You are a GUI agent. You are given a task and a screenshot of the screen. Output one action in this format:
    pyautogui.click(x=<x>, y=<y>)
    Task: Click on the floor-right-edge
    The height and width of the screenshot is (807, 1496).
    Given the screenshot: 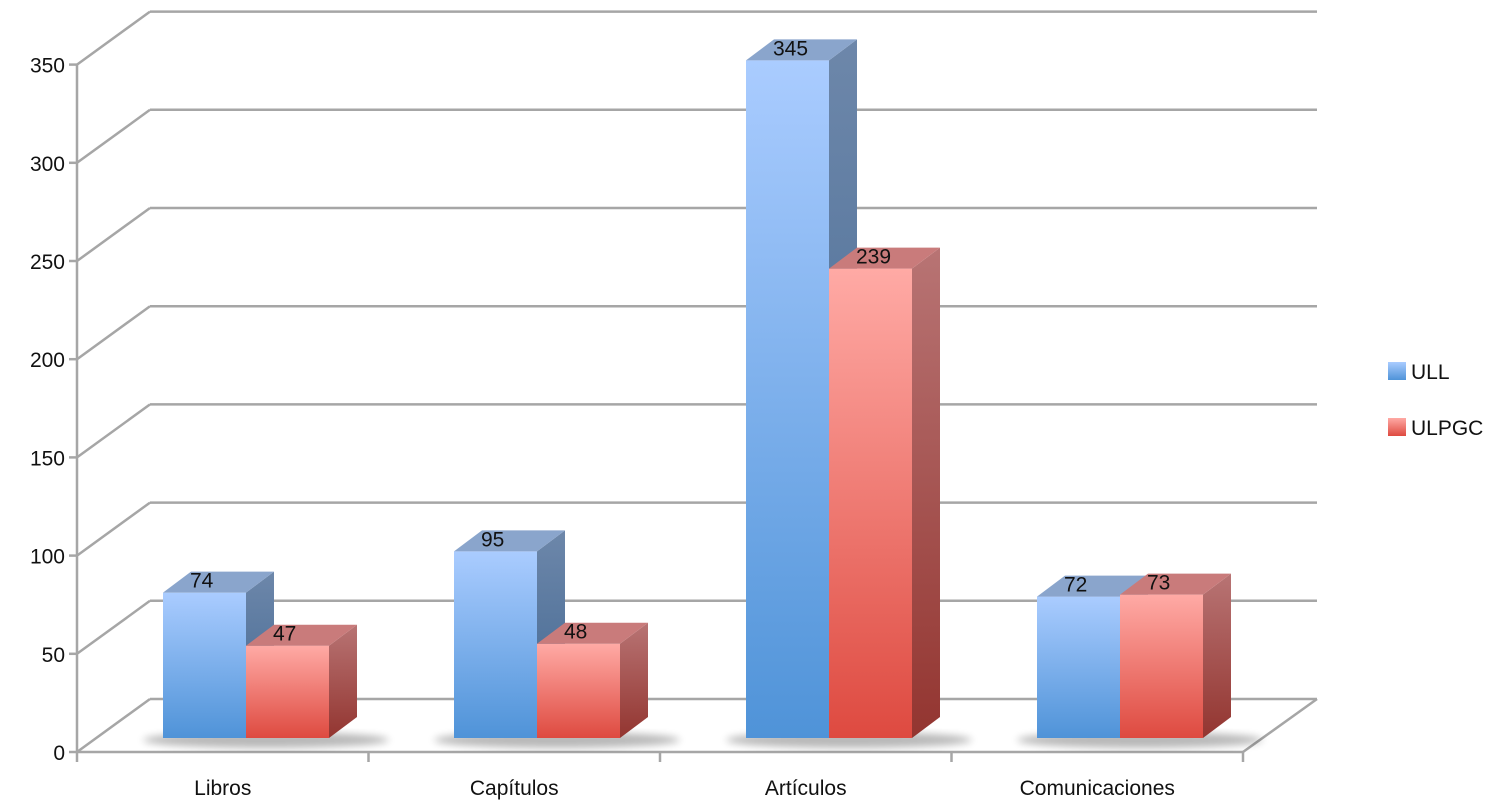 What is the action you would take?
    pyautogui.click(x=1280, y=725)
    